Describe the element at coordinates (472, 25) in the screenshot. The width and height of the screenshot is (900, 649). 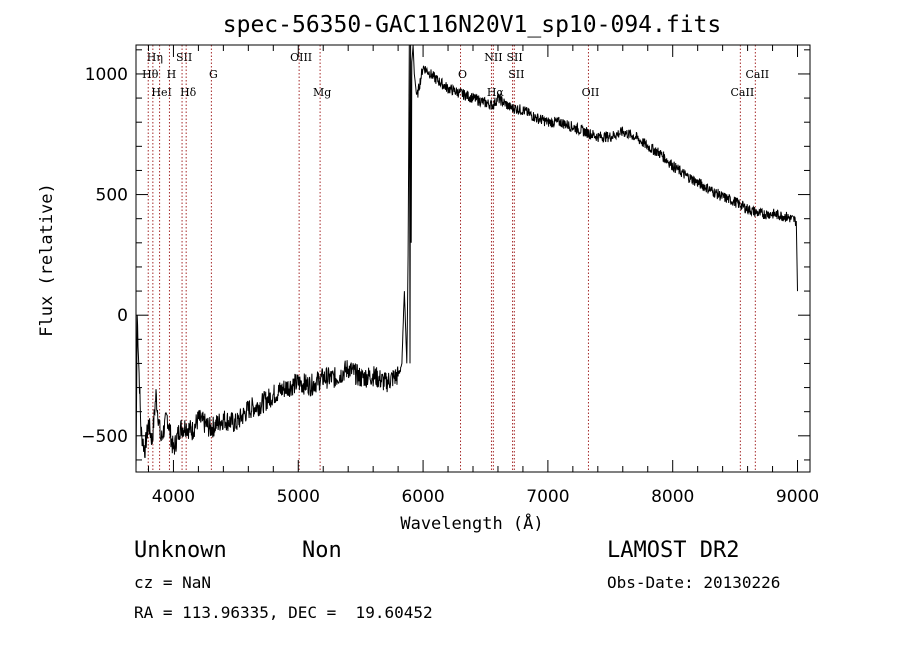
I see `chart-title: spec-56350-GAC116N20V1_sp10-094.fits` at that location.